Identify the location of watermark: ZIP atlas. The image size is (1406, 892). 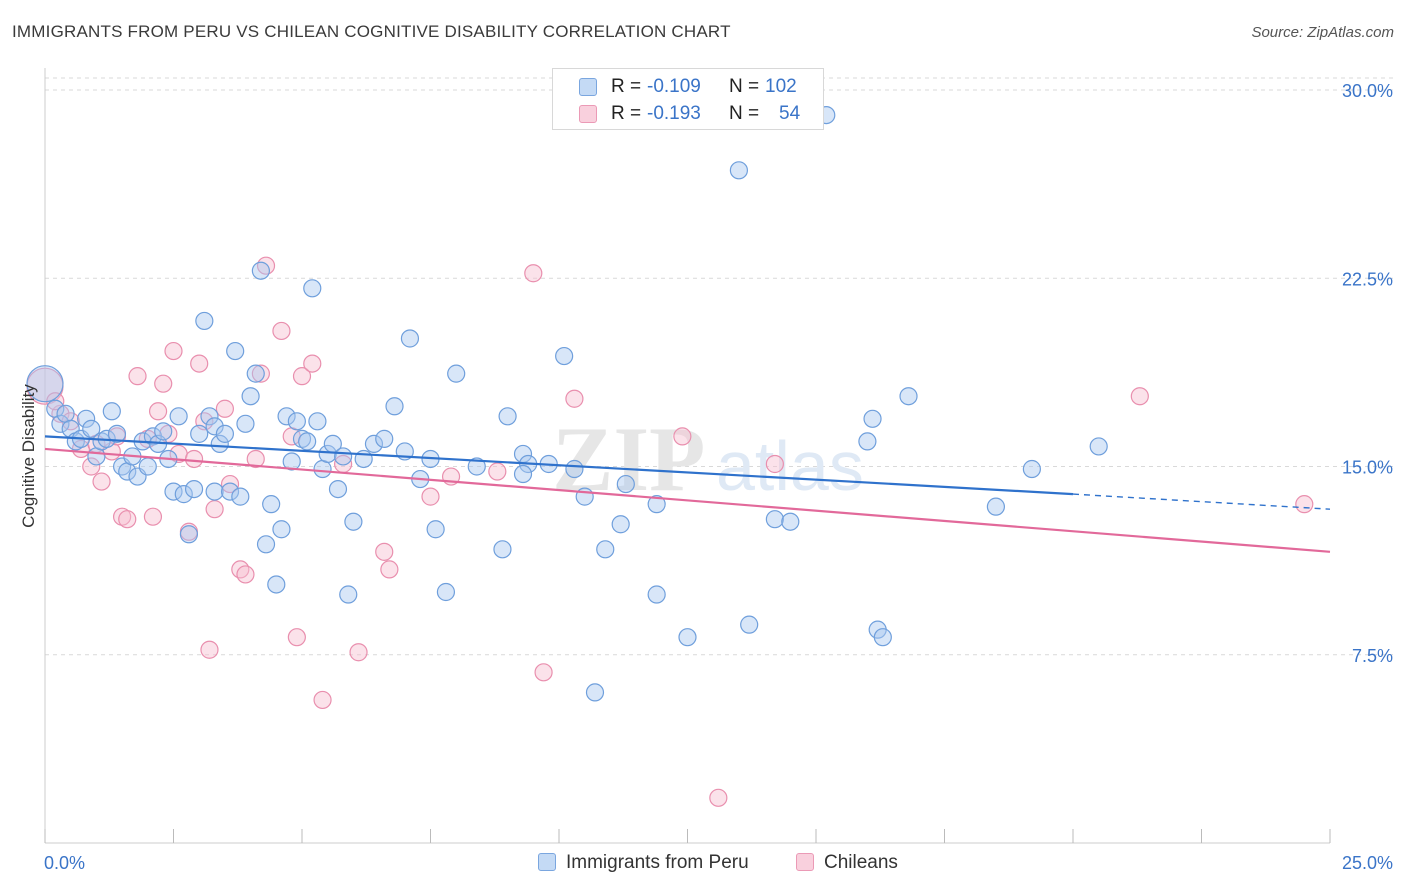
(708, 459).